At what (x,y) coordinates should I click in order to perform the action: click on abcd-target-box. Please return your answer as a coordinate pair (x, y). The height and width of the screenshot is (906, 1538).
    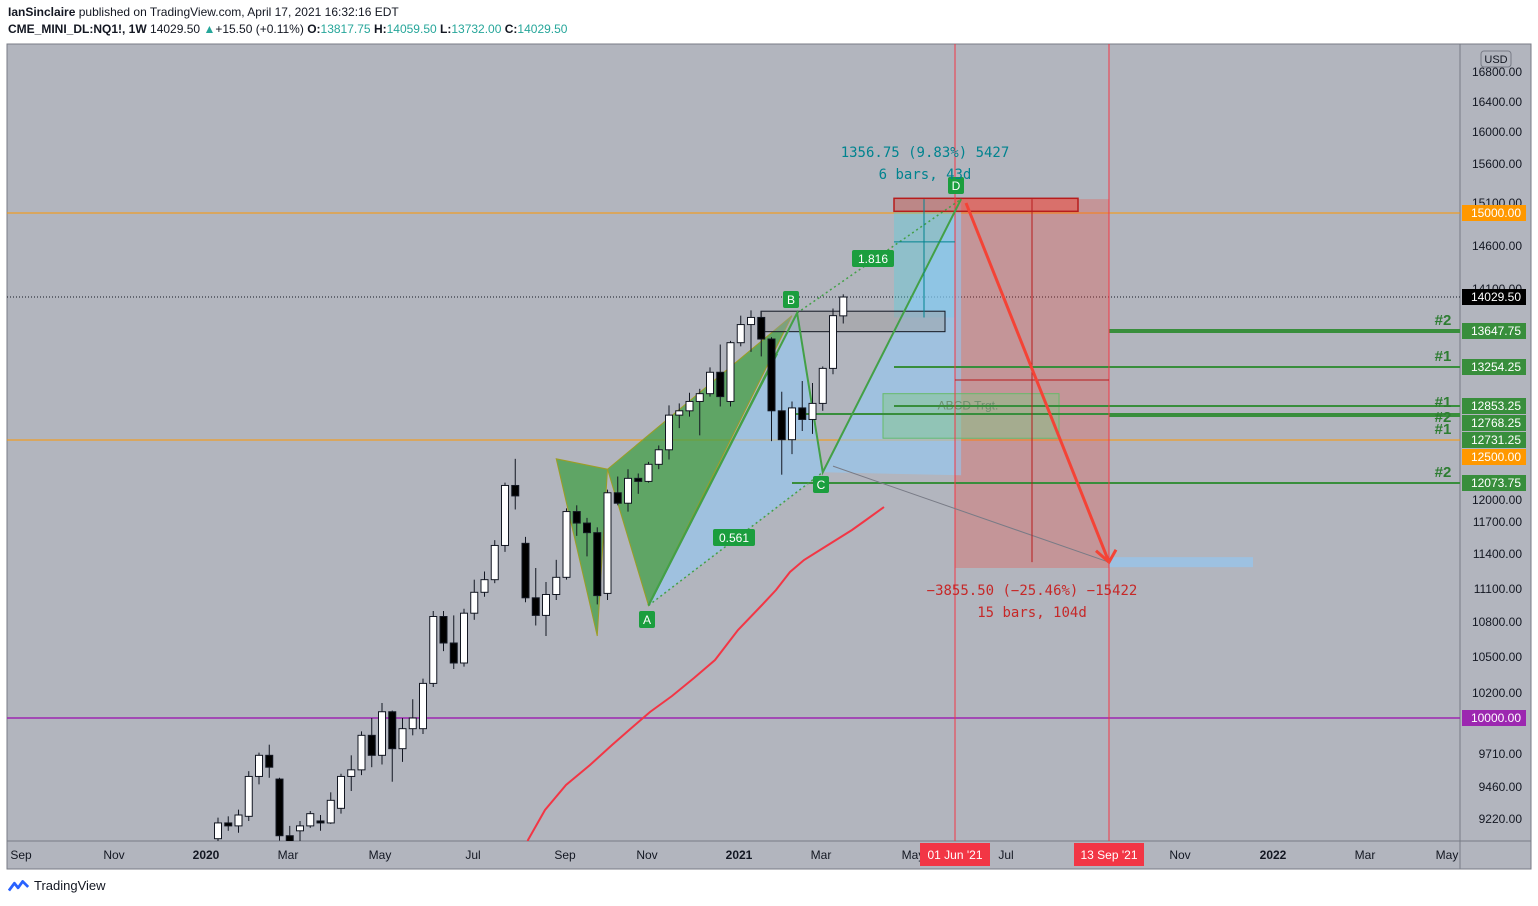
    Looking at the image, I should click on (971, 416).